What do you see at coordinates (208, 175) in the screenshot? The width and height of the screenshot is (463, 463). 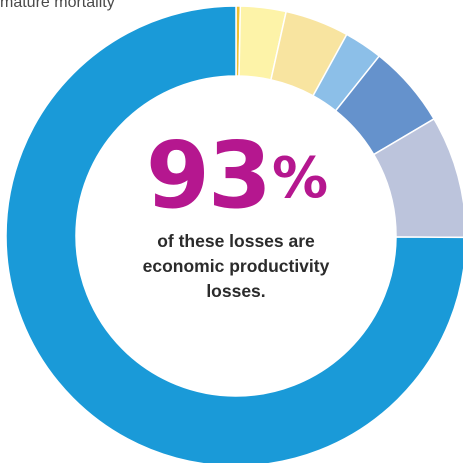 I see `headline-value: 93` at bounding box center [208, 175].